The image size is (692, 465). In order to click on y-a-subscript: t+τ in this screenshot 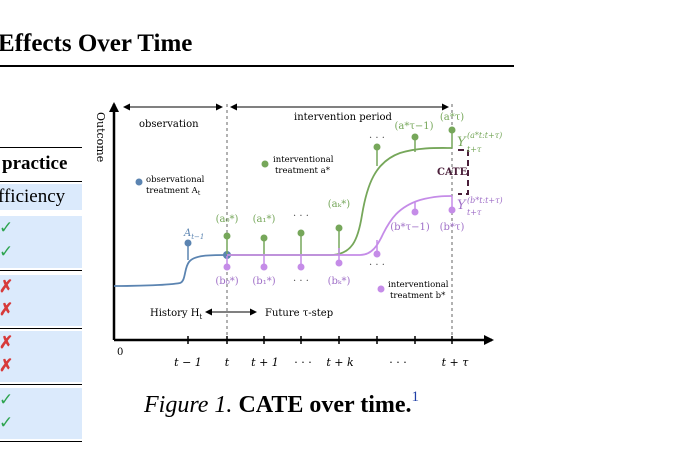, I will do `click(474, 149)`.